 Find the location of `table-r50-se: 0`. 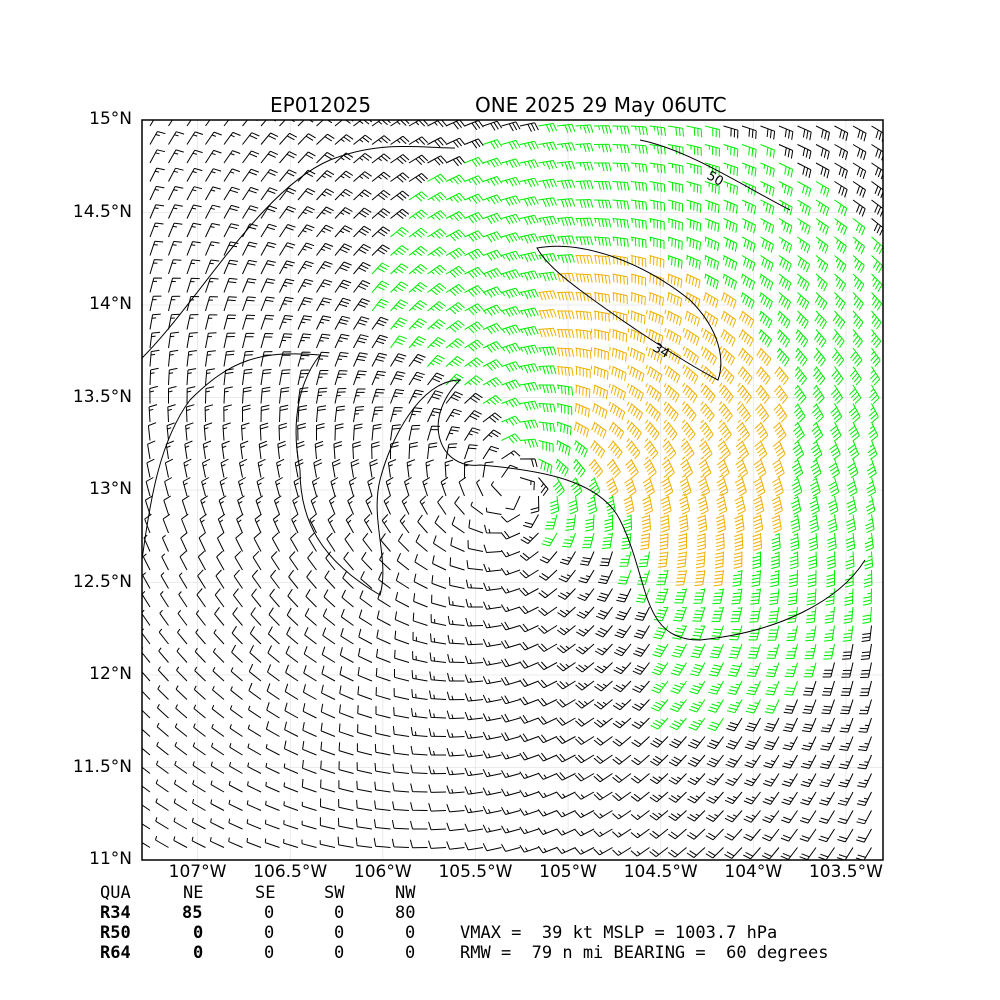

table-r50-se: 0 is located at coordinates (269, 933).